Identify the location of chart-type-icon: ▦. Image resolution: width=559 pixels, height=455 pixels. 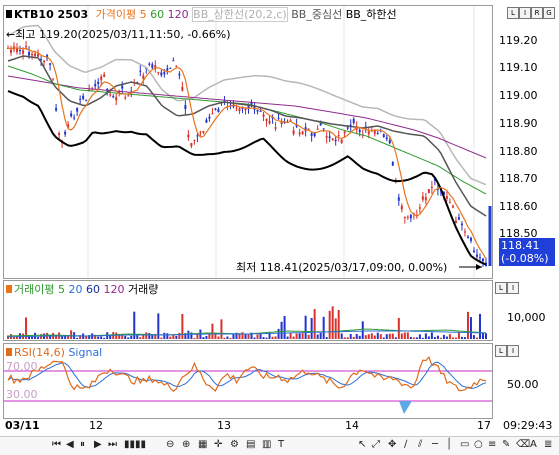
(203, 444).